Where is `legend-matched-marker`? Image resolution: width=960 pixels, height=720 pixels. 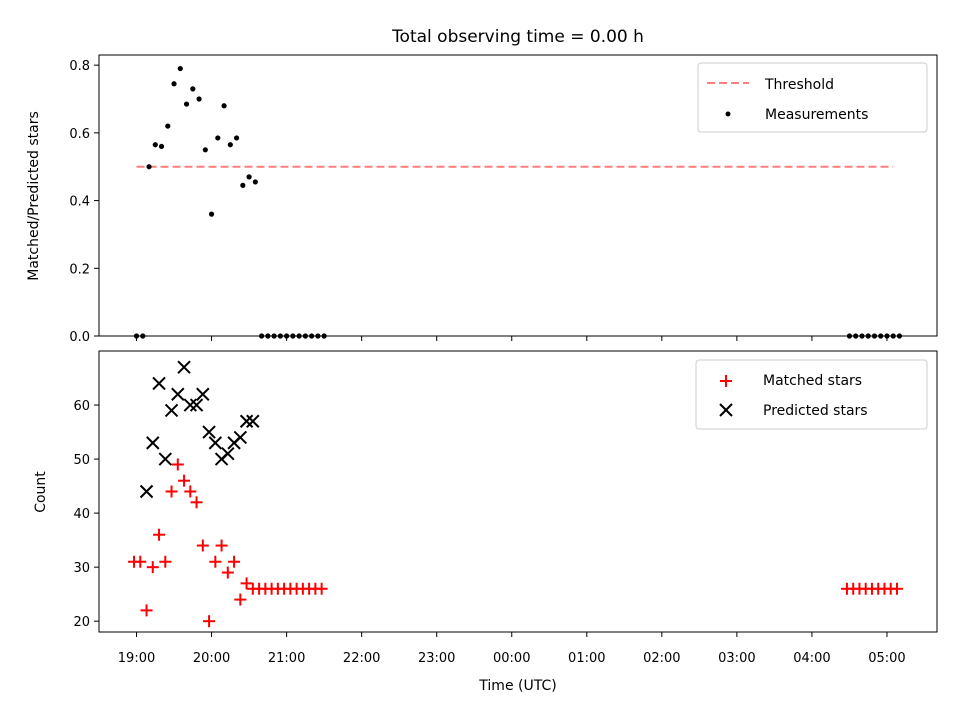 legend-matched-marker is located at coordinates (726, 381).